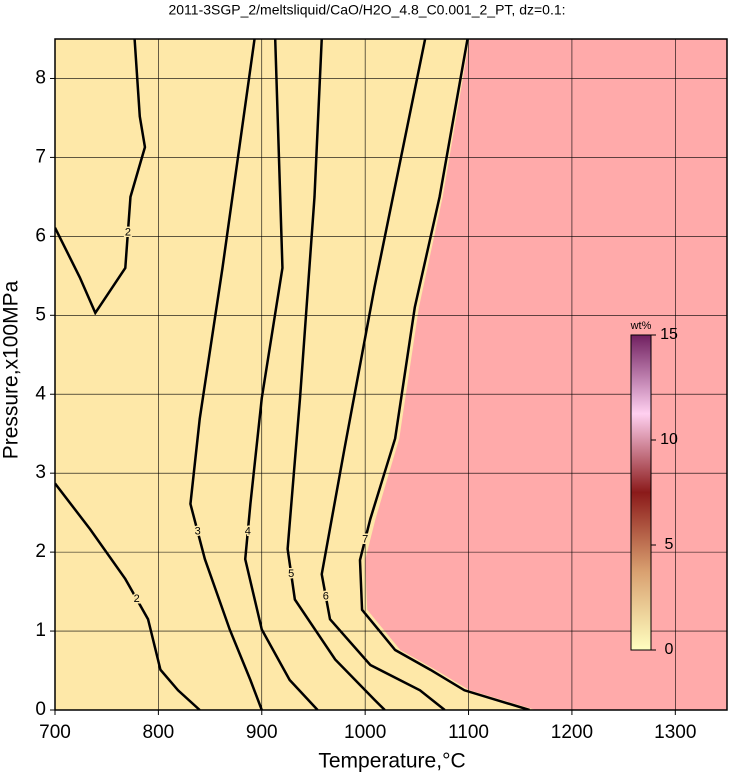 This screenshot has height=781, width=734. Describe the element at coordinates (669, 544) in the screenshot. I see `colorbar-tick-label: 5` at that location.